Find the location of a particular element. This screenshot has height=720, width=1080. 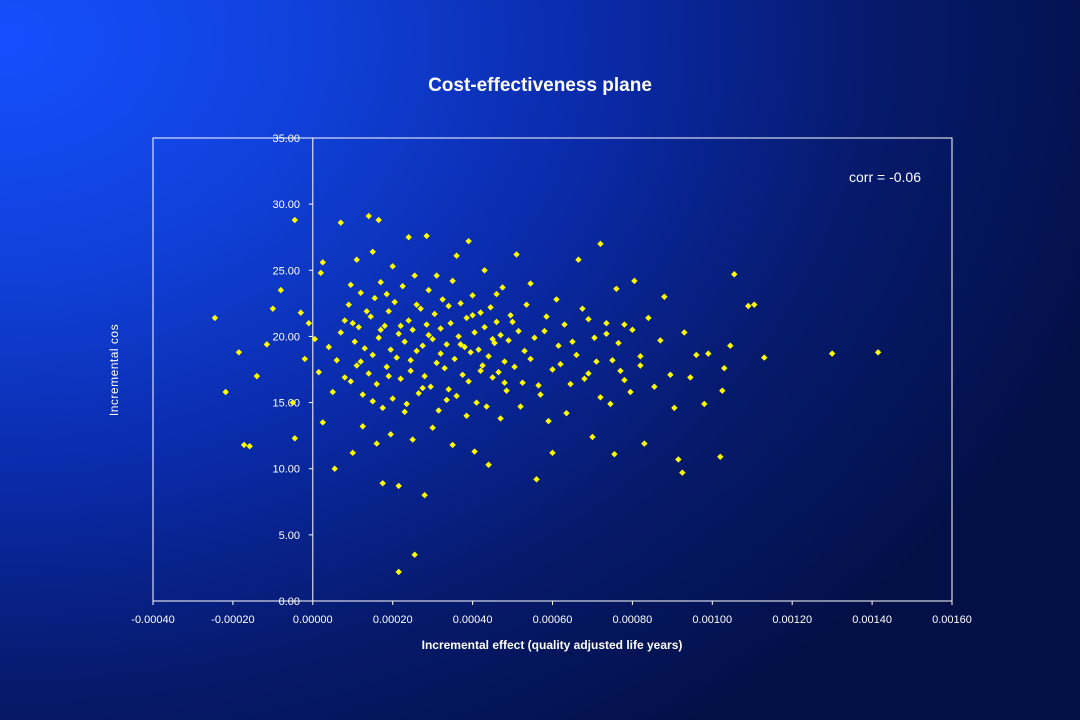

y-tick-label: 15.00 is located at coordinates (286, 404).